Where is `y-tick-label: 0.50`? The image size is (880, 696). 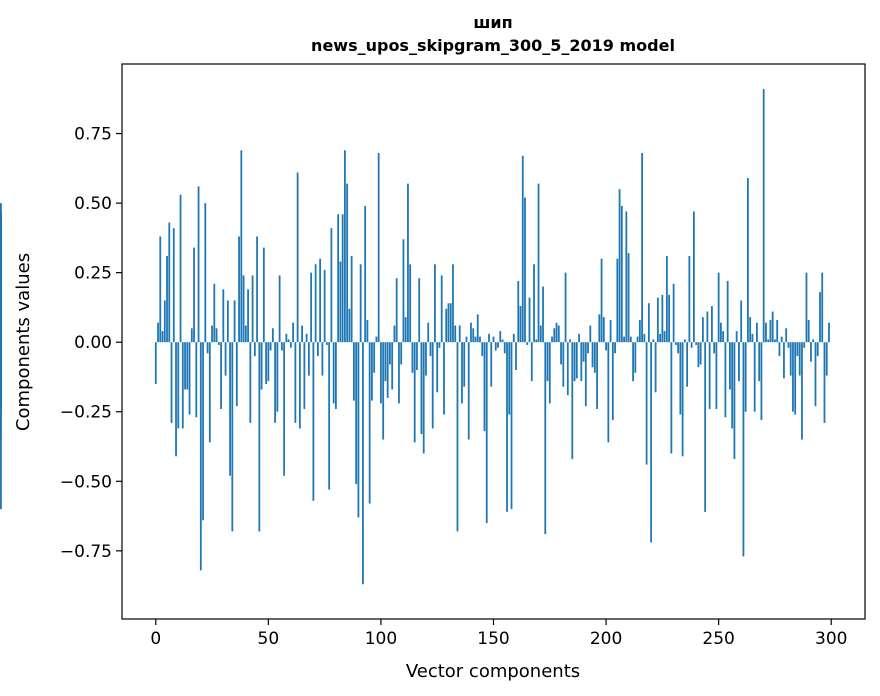 y-tick-label: 0.50 is located at coordinates (93, 204).